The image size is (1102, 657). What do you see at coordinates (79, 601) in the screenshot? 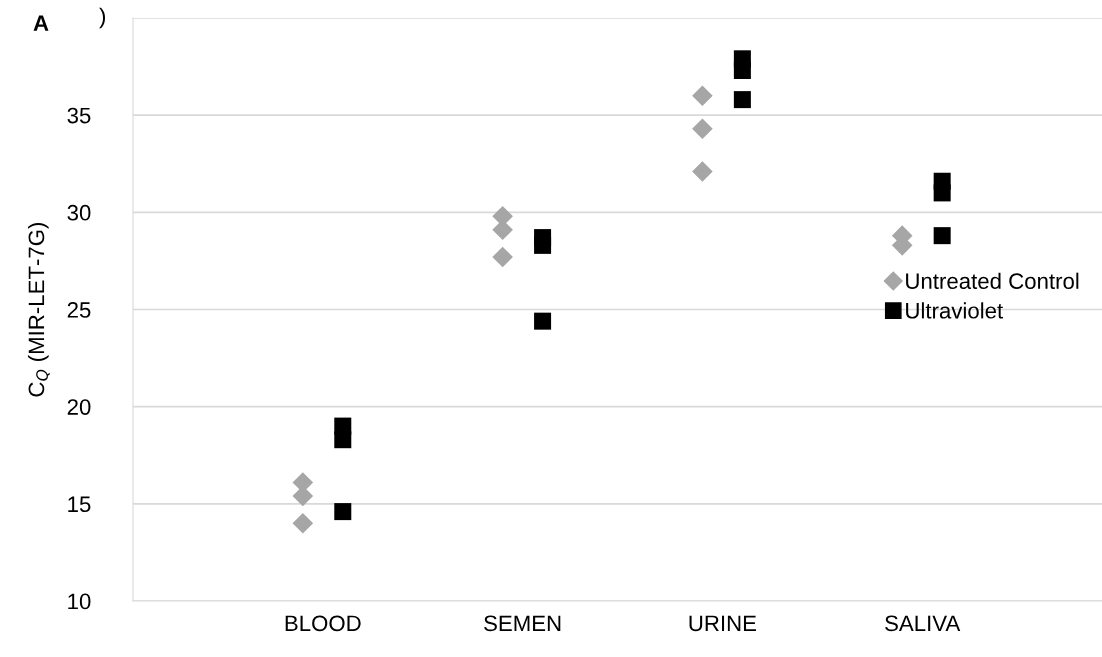
I see `y-tick-label: 10` at bounding box center [79, 601].